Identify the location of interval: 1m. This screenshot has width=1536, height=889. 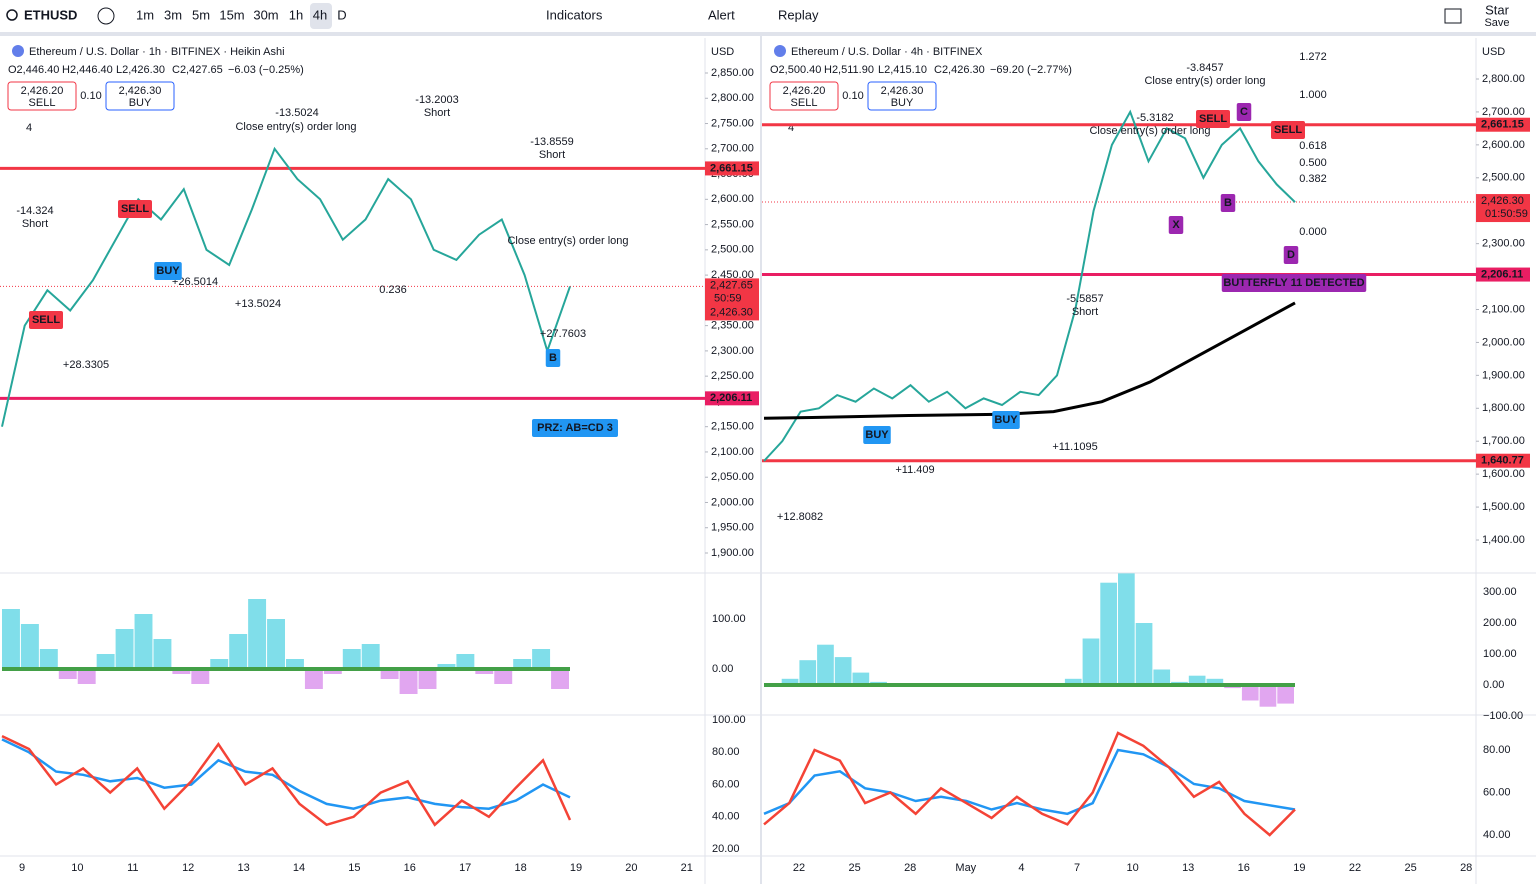
(145, 14).